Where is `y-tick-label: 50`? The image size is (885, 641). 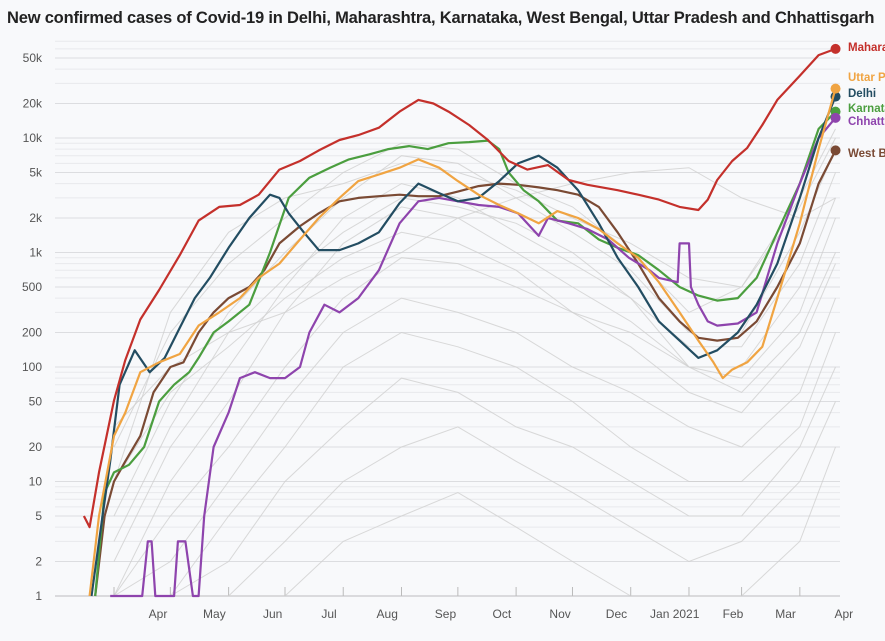
y-tick-label: 50 is located at coordinates (36, 401).